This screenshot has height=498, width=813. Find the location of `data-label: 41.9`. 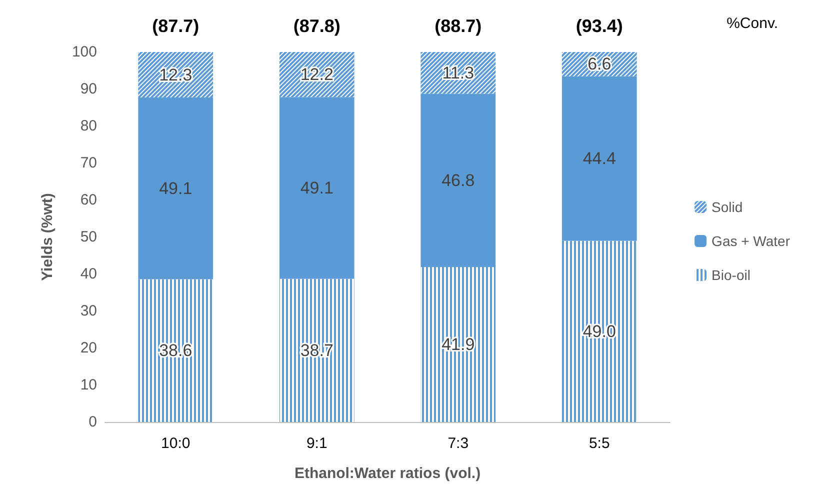

data-label: 41.9 is located at coordinates (458, 344).